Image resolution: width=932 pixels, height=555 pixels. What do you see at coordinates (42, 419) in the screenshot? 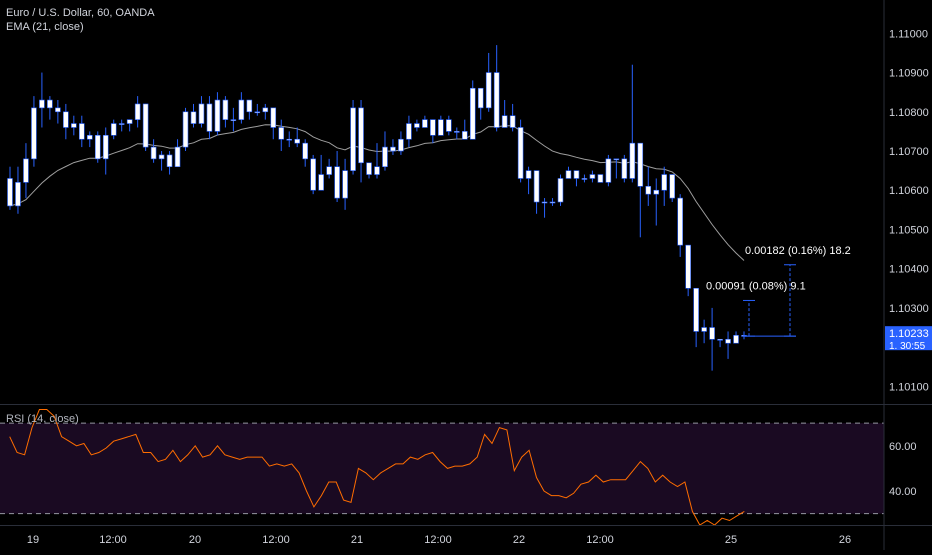
I see `rsi-legend: RSI (14, close)` at bounding box center [42, 419].